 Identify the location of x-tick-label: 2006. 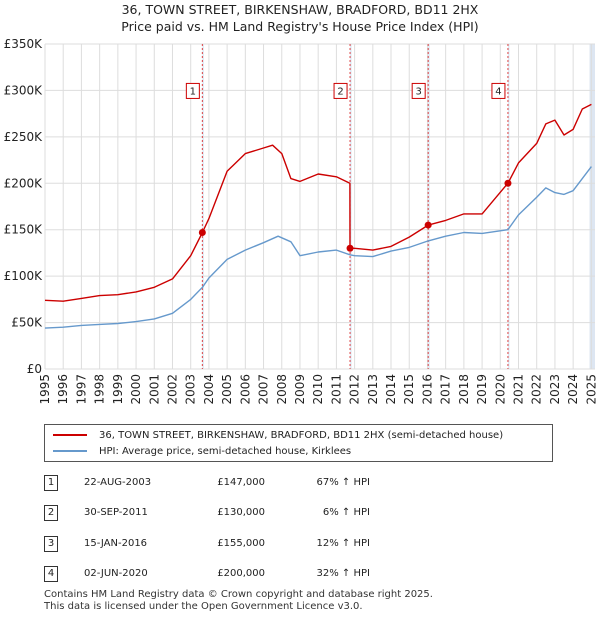
(245, 389).